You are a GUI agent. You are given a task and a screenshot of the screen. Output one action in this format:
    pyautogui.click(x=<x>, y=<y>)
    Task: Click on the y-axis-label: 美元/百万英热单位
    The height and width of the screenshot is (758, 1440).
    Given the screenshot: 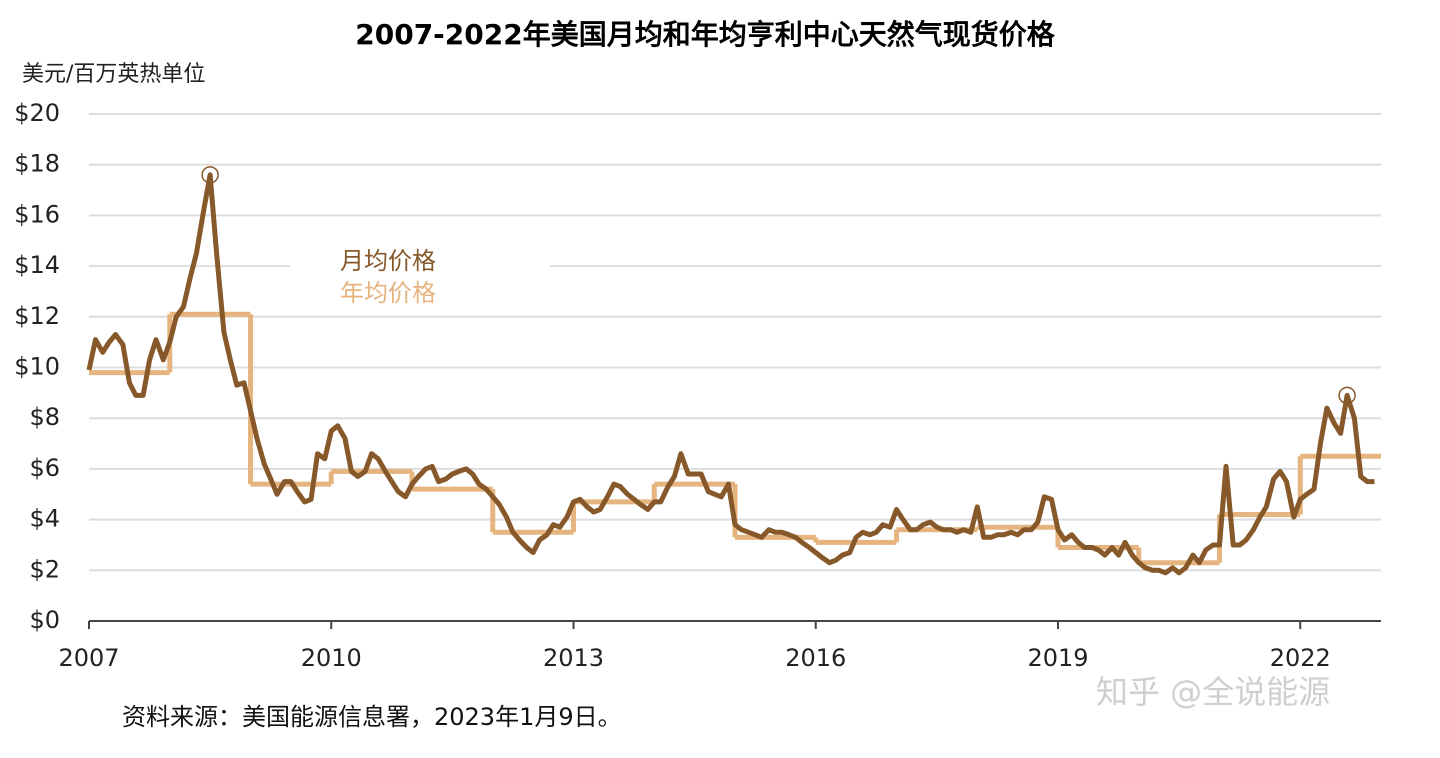 What is the action you would take?
    pyautogui.click(x=113, y=74)
    